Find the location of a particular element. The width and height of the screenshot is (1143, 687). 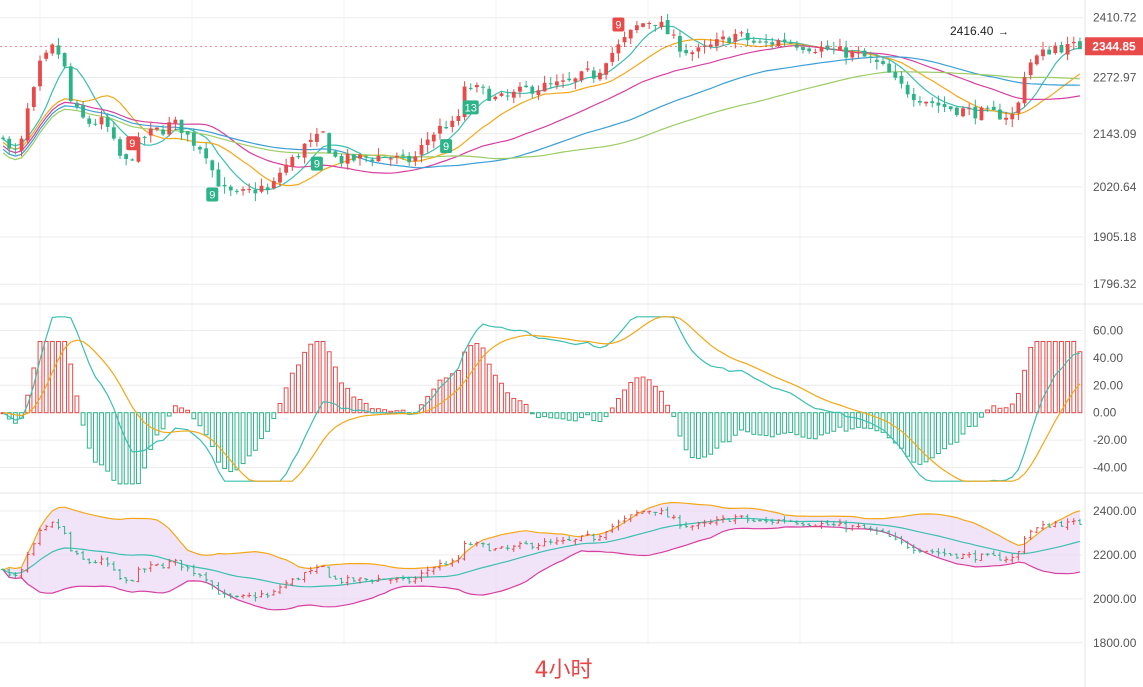

ma-line is located at coordinates (541, 116).